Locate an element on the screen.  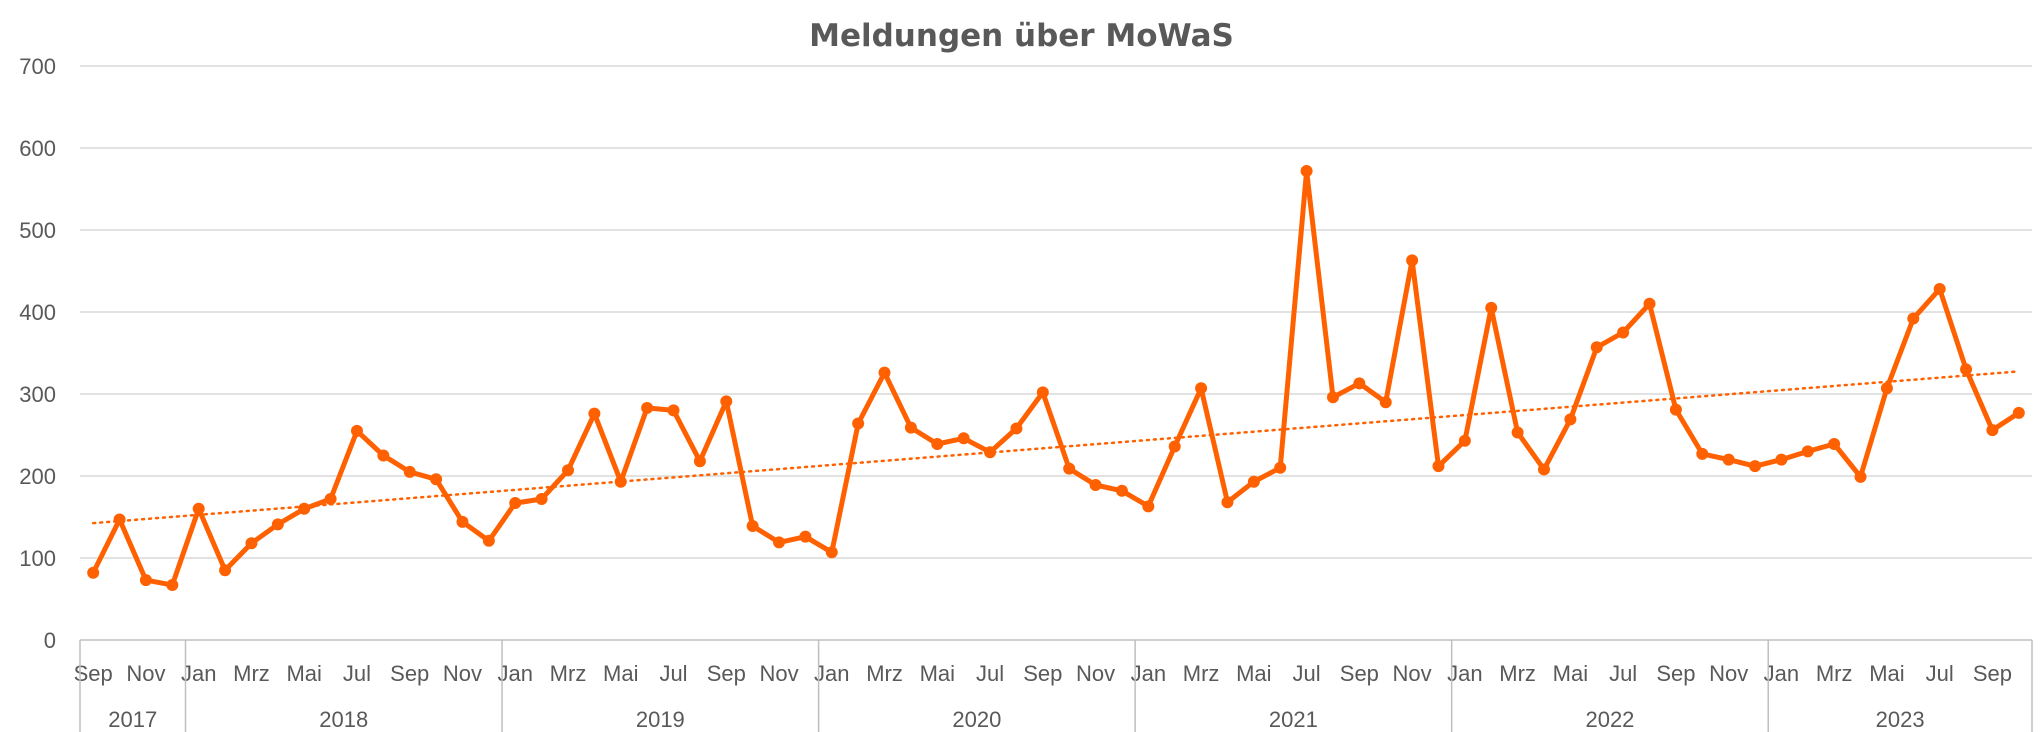
y-tick-label: 200 is located at coordinates (37, 476).